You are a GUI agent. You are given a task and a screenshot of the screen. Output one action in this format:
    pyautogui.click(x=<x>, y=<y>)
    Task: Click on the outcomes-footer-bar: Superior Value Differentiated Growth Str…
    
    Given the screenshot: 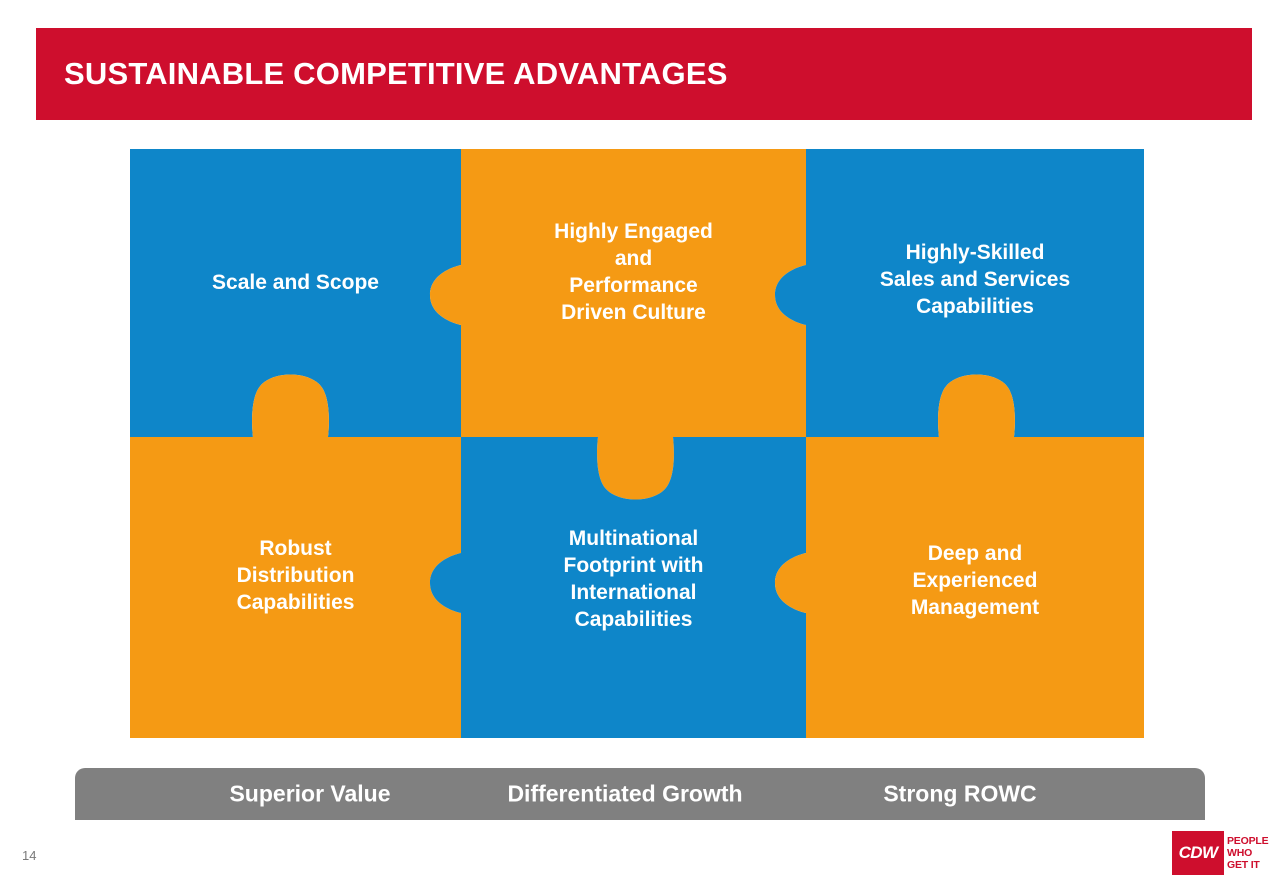 What is the action you would take?
    pyautogui.click(x=640, y=794)
    